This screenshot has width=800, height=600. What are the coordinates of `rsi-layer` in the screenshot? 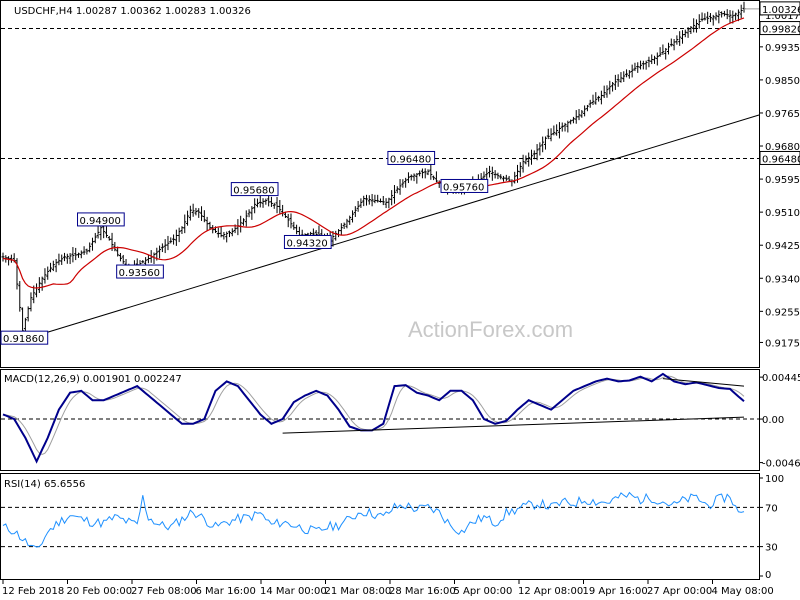 It's located at (380, 519).